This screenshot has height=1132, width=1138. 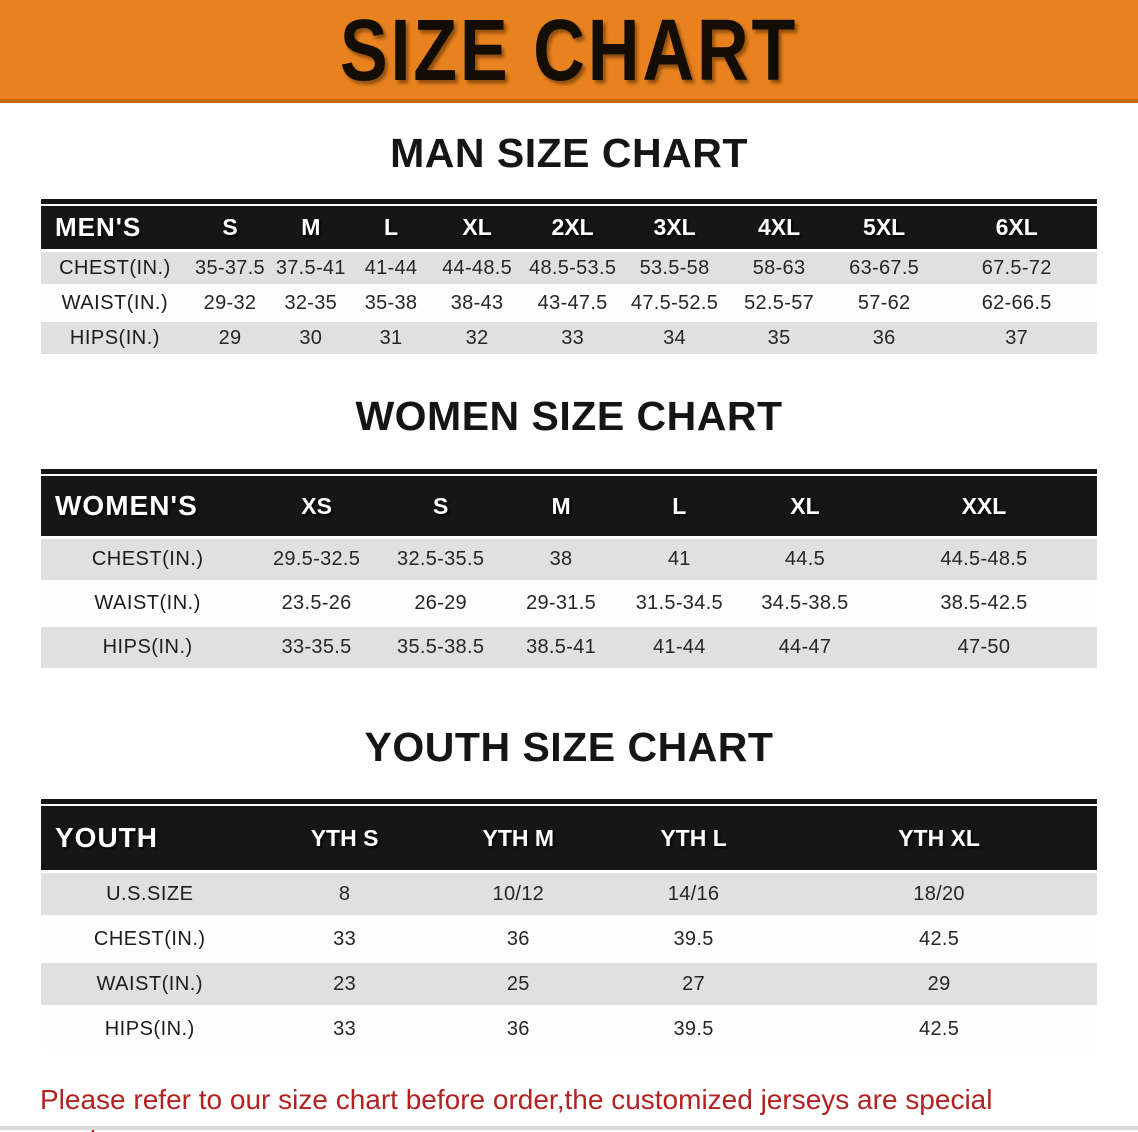 I want to click on size-chart-banner: SIZE CHART, so click(x=569, y=51).